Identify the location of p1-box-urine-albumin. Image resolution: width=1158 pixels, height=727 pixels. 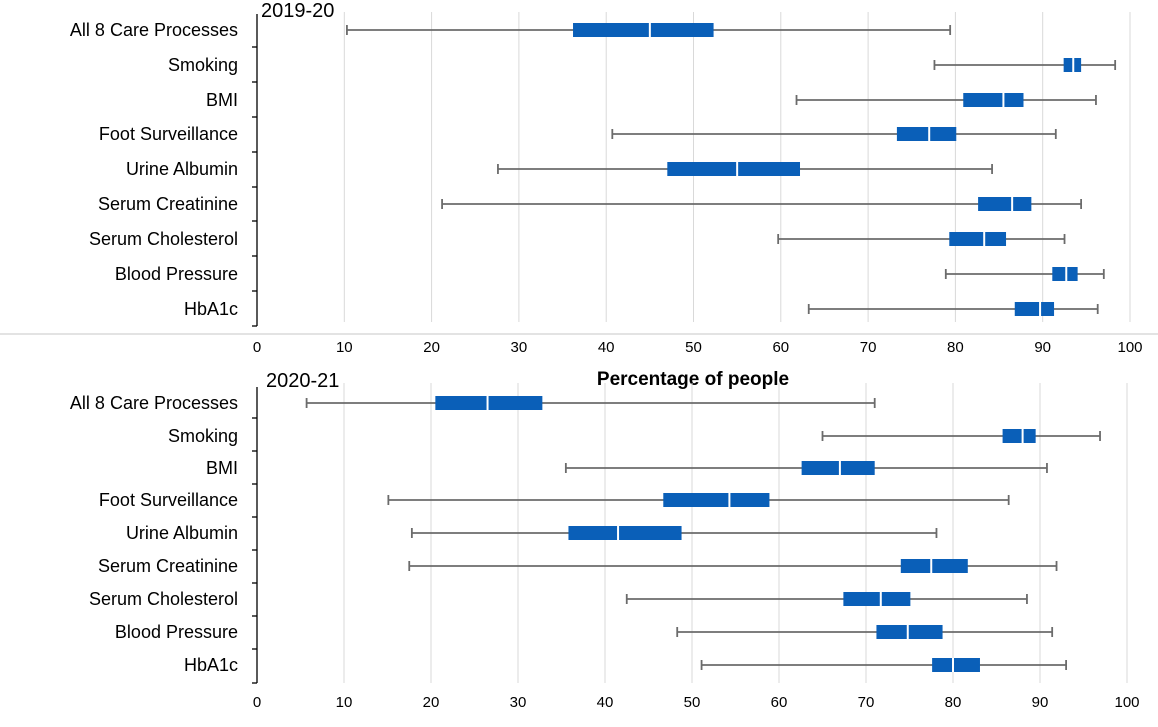
(745, 169).